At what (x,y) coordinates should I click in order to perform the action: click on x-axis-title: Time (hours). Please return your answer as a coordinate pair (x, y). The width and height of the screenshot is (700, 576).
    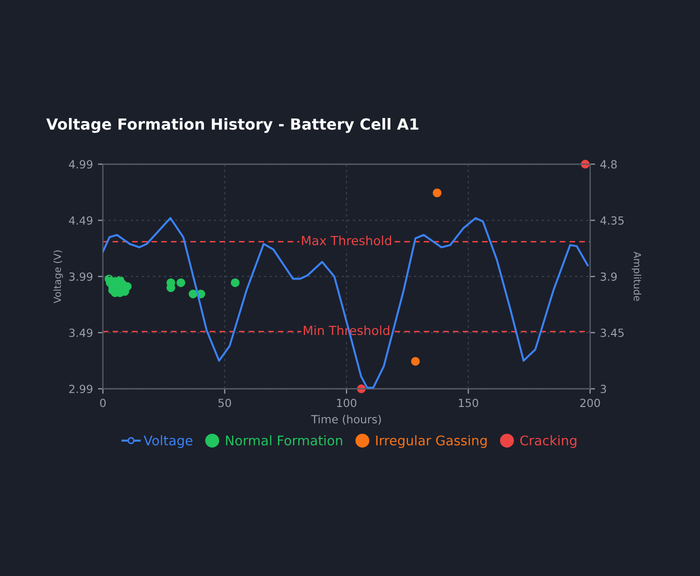
    Looking at the image, I should click on (346, 419).